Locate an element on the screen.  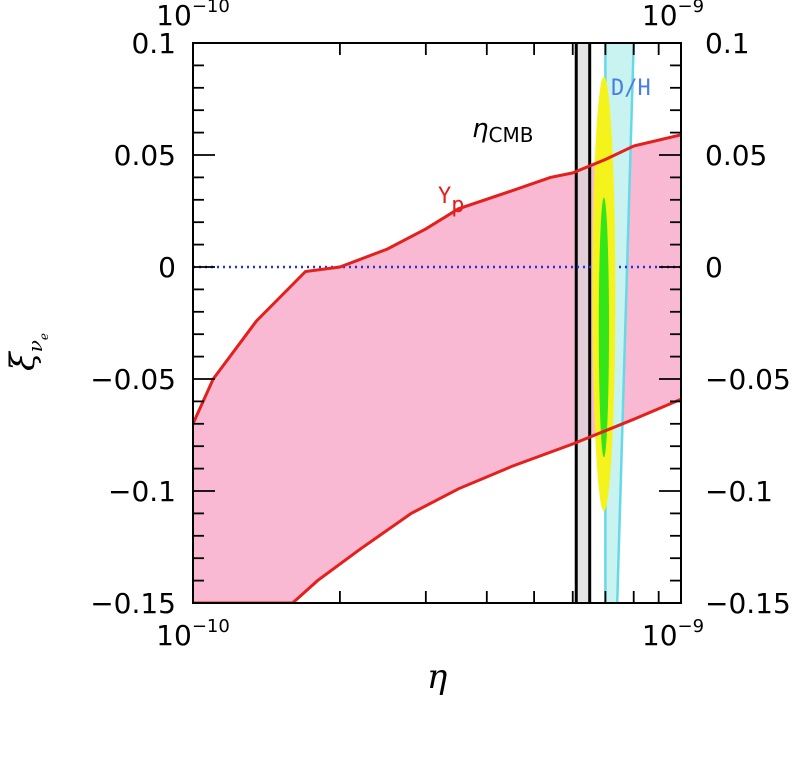
x-axis-title: η is located at coordinates (437, 677).